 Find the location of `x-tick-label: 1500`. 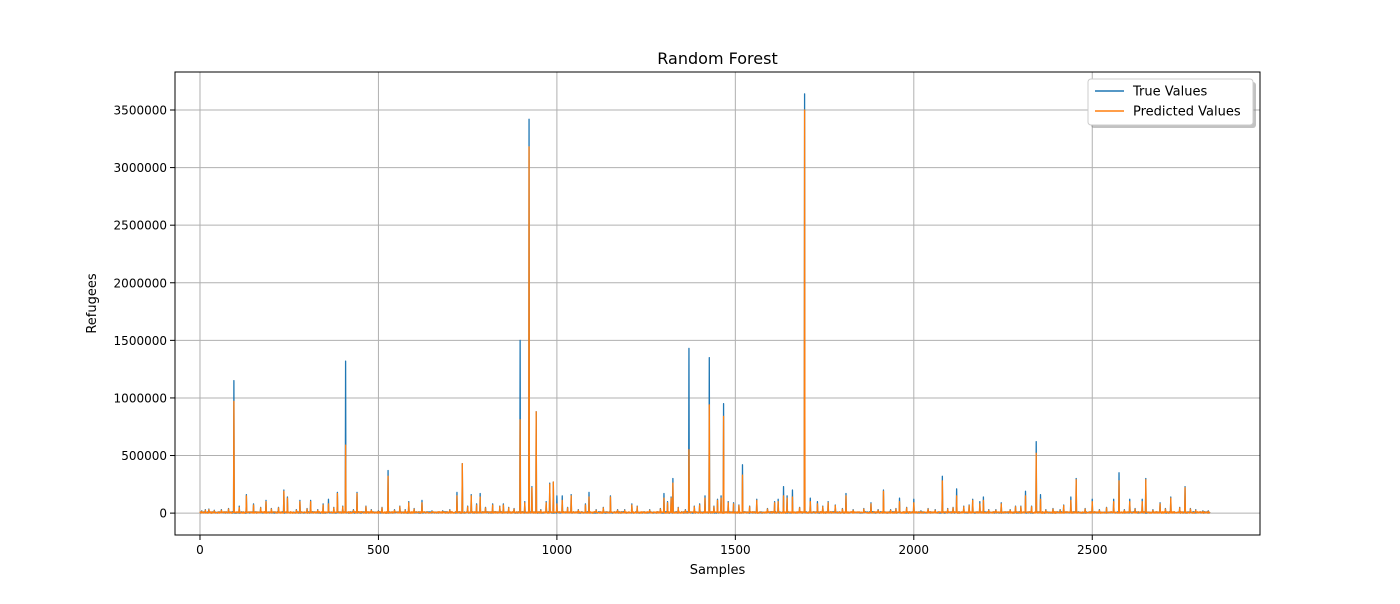

x-tick-label: 1500 is located at coordinates (735, 550).